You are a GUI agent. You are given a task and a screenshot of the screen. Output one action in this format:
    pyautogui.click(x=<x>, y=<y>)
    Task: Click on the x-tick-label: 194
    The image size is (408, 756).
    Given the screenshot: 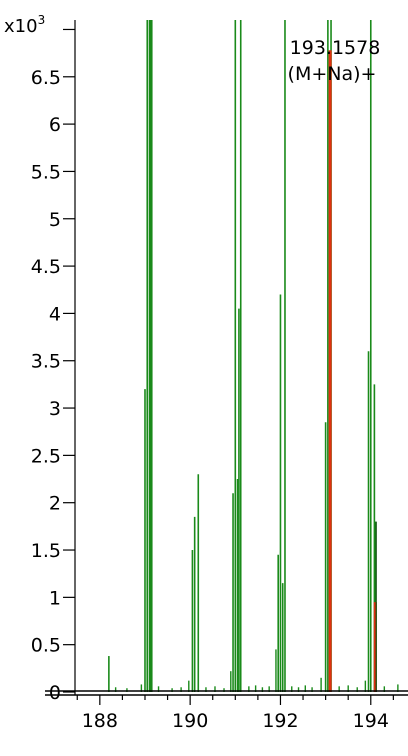 What is the action you would take?
    pyautogui.click(x=371, y=721)
    